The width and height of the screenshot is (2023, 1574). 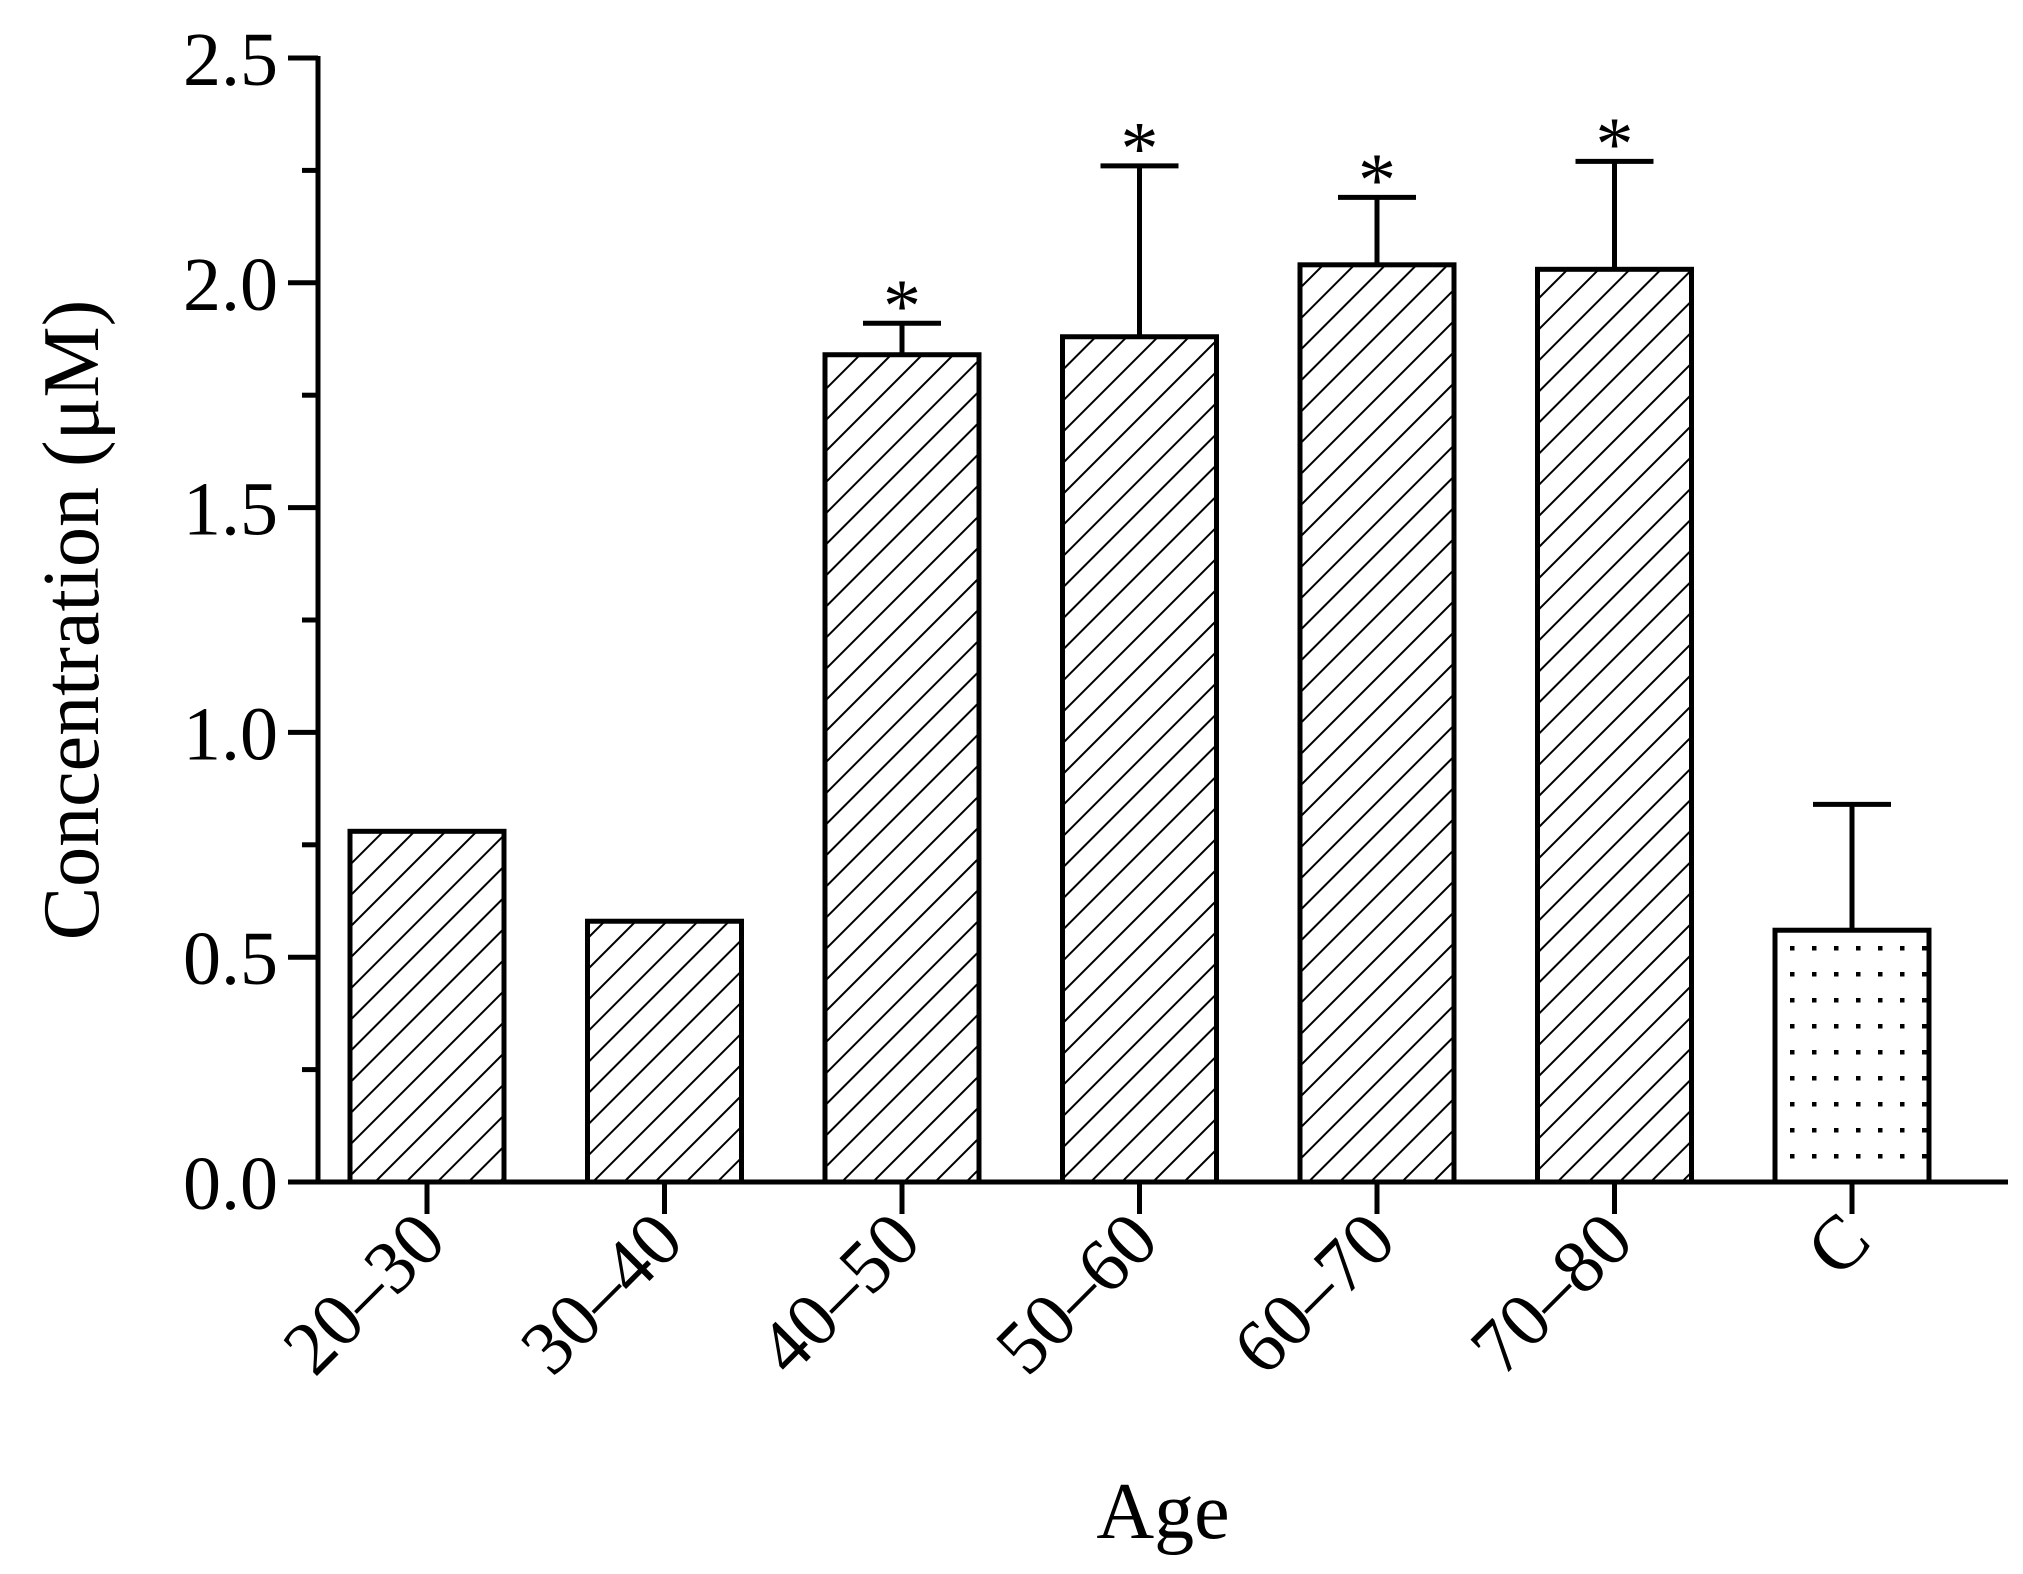 I want to click on x-tick-label: 20–30, so click(x=364, y=1294).